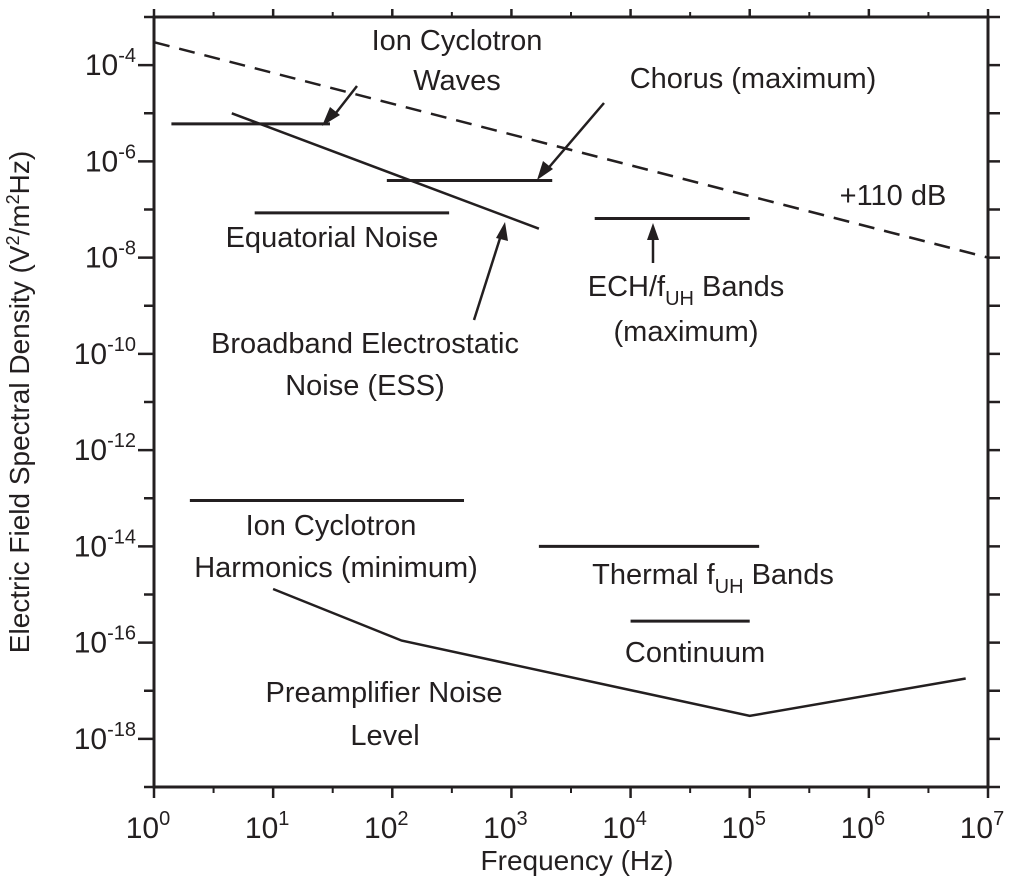 This screenshot has height=879, width=1013. Describe the element at coordinates (331, 526) in the screenshot. I see `label-ion-cyclotron-harmonics-1: Ion Cyclotron` at that location.